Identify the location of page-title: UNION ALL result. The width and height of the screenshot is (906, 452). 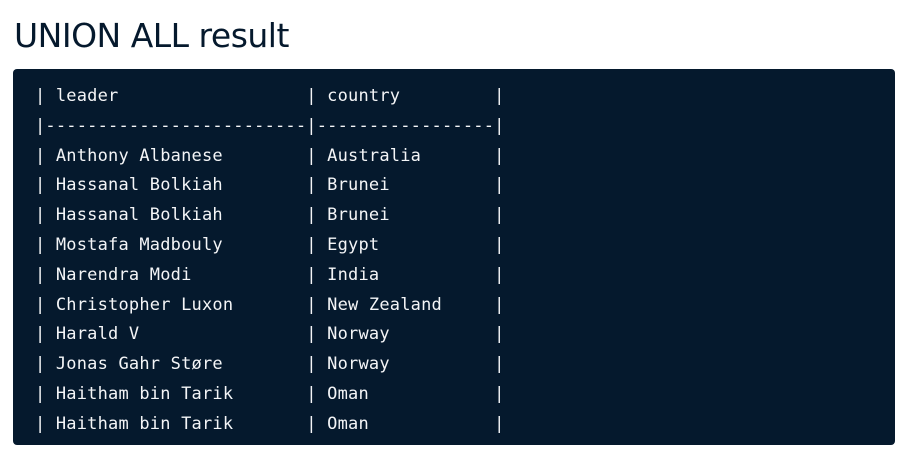
(151, 35).